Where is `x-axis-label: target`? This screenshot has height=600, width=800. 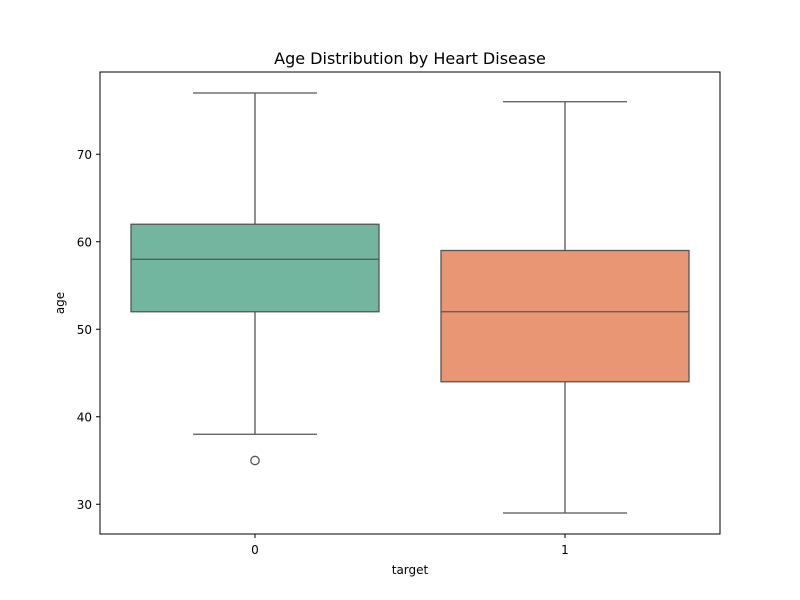
x-axis-label: target is located at coordinates (410, 570).